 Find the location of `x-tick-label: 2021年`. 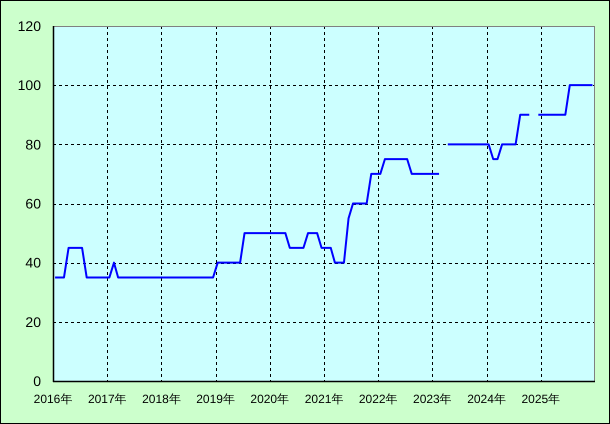

x-tick-label: 2021年 is located at coordinates (324, 399).